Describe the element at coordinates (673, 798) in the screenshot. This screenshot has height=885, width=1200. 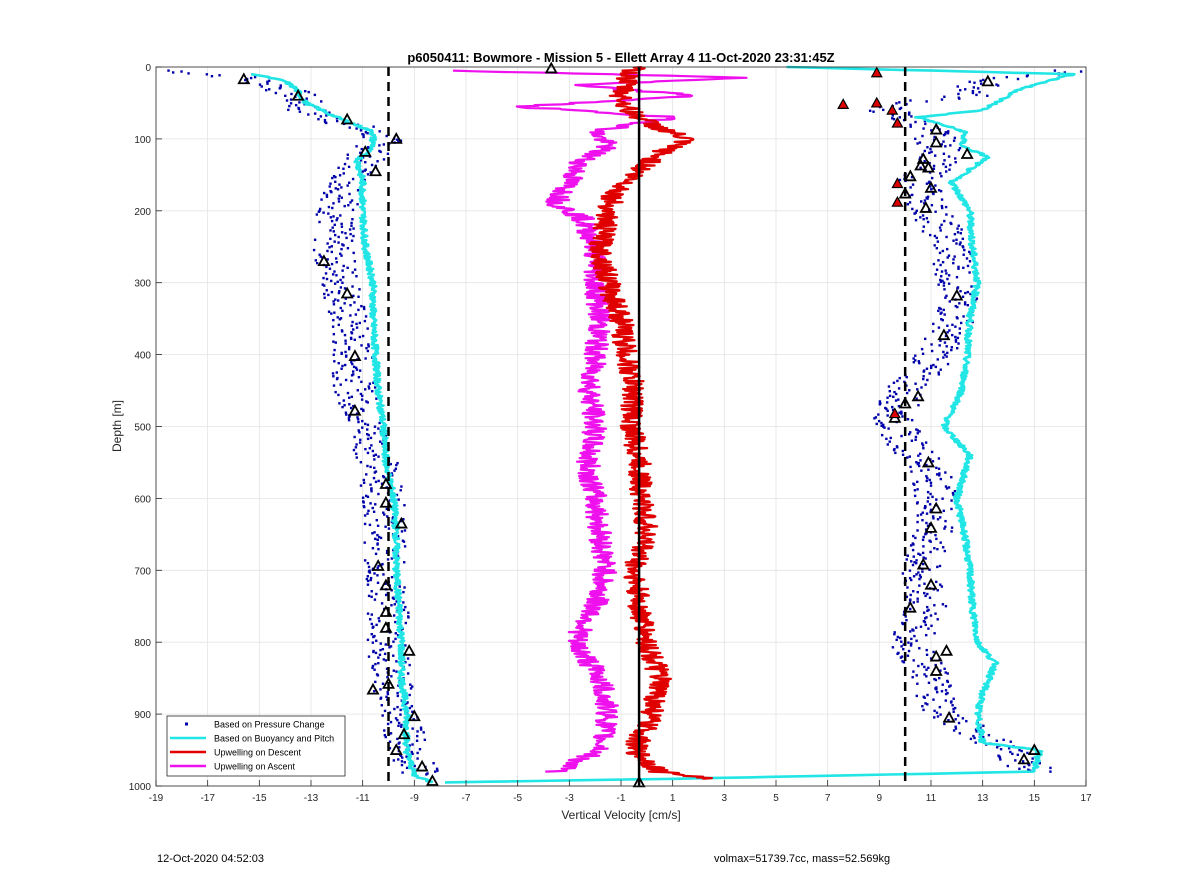
I see `x-tick-label: 1` at that location.